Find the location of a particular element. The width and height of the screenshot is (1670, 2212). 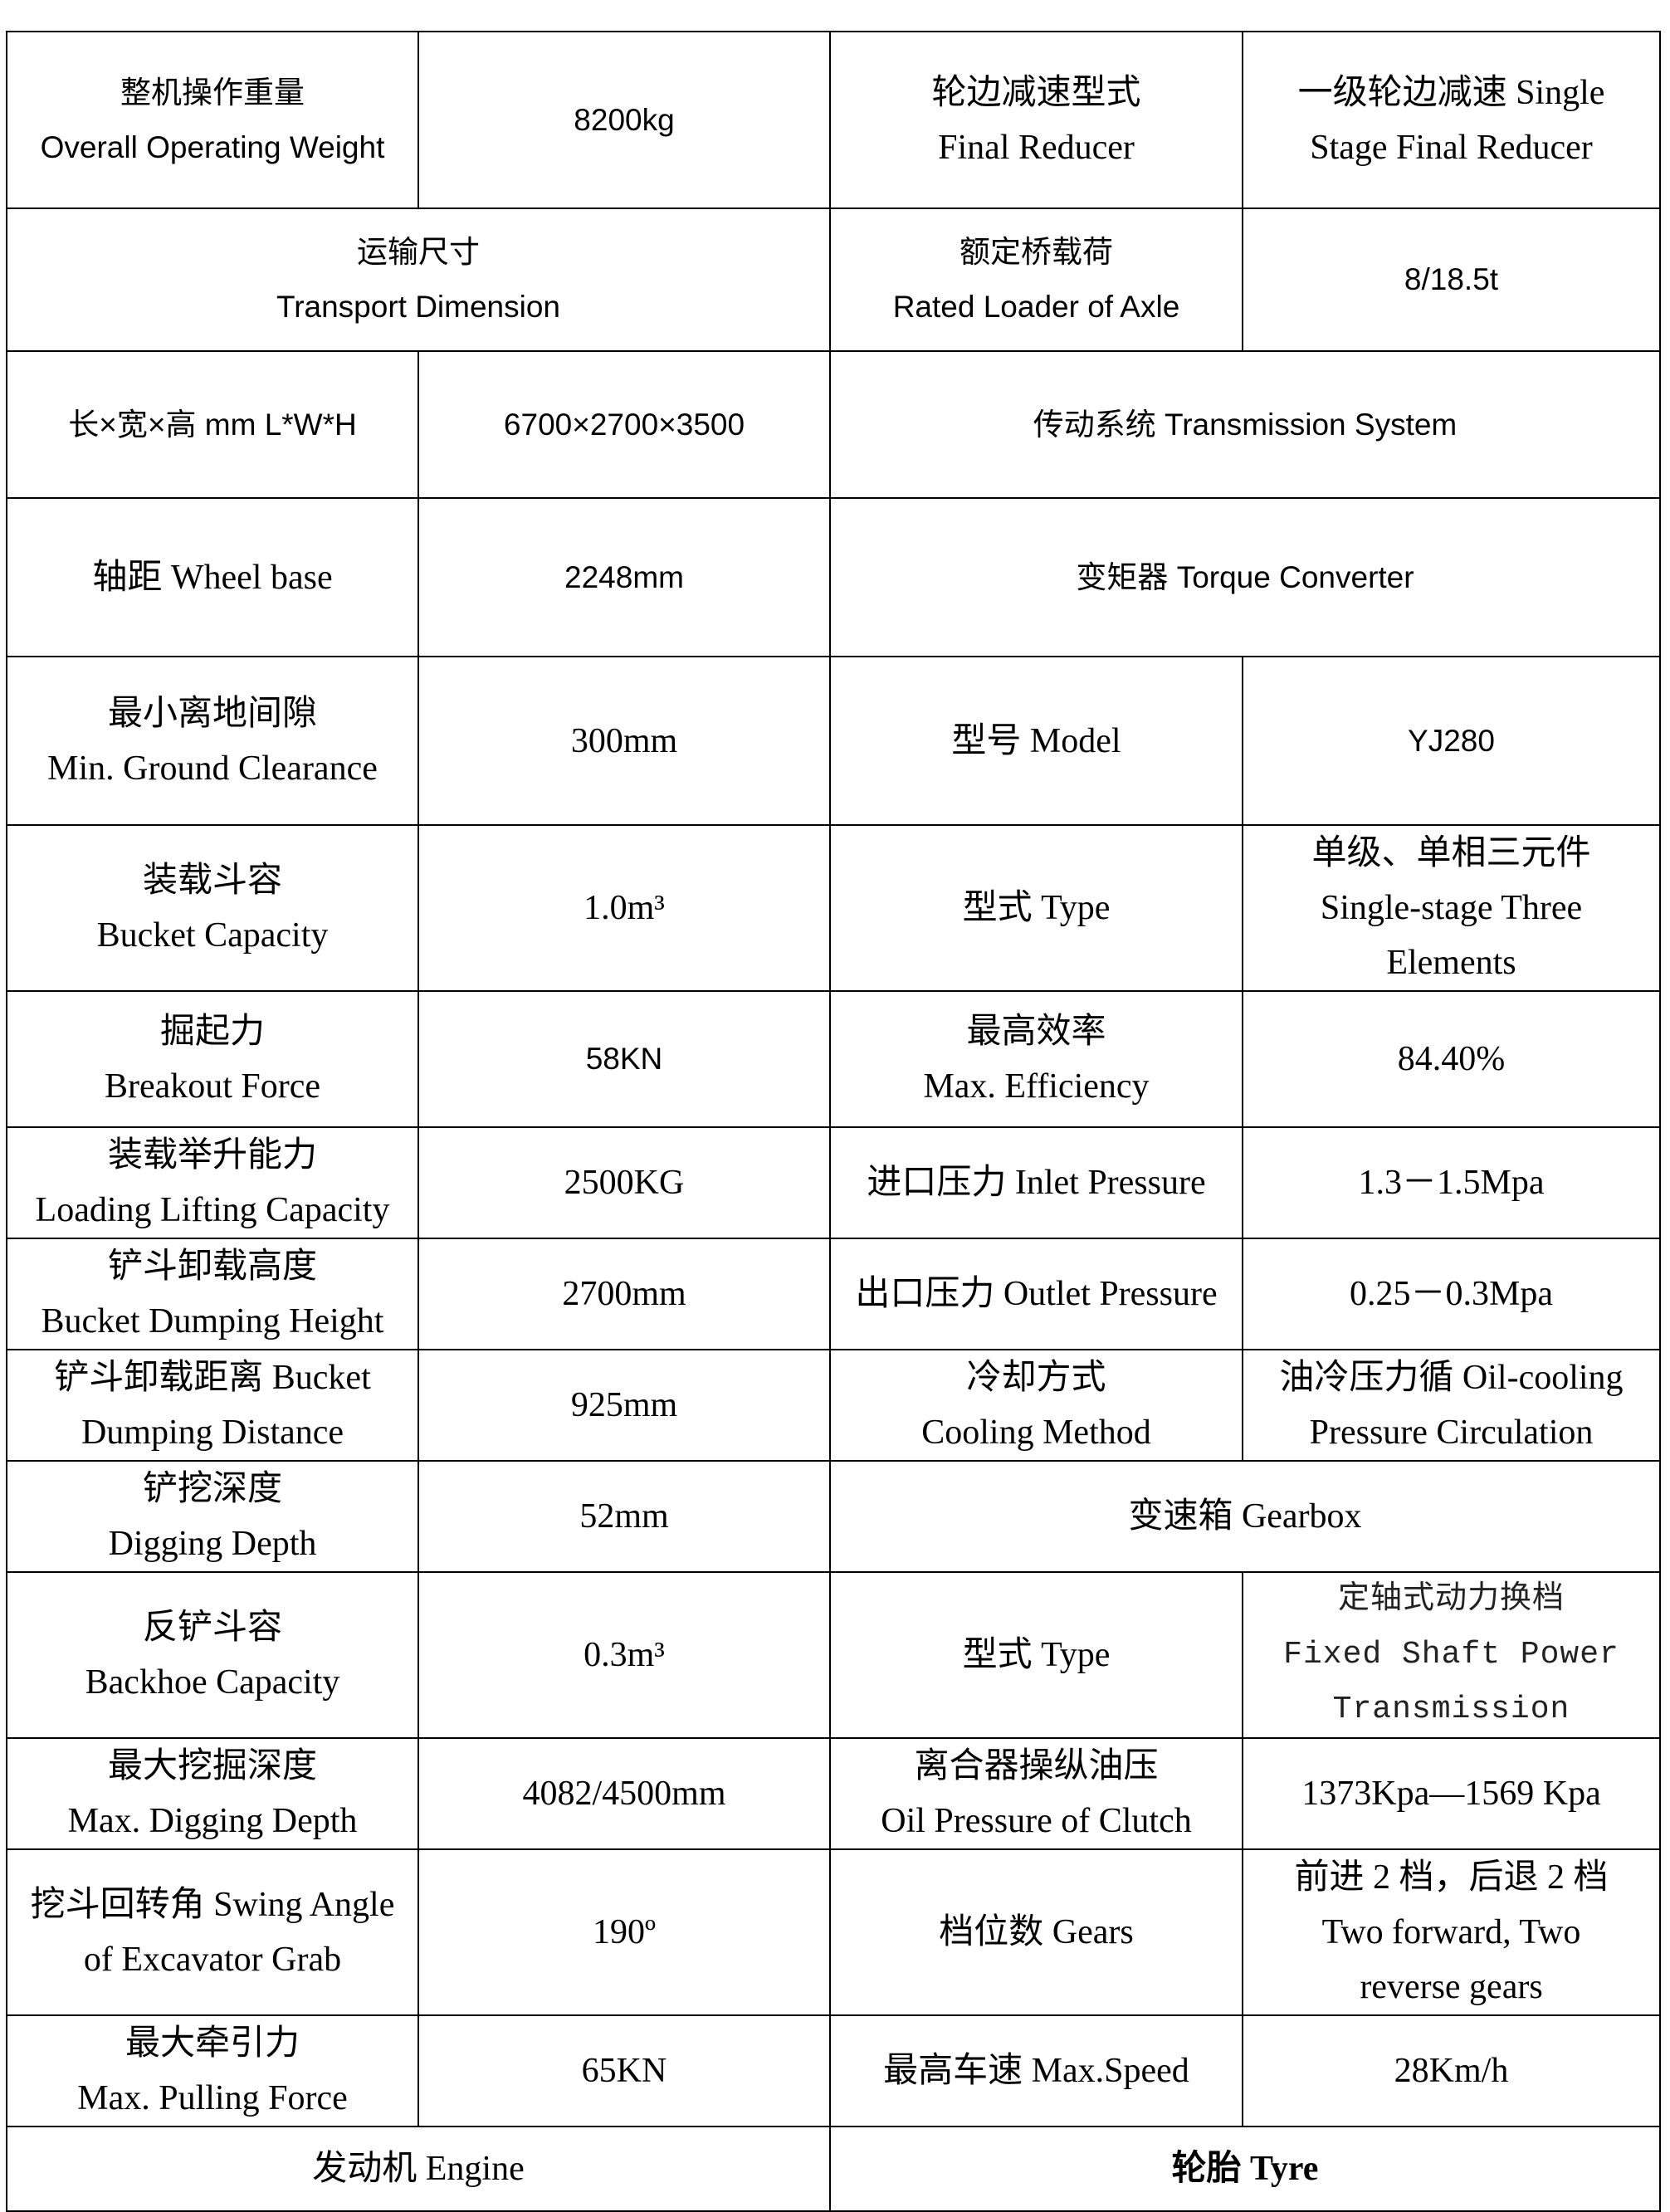

table-cell: 2500KG is located at coordinates (624, 1183).